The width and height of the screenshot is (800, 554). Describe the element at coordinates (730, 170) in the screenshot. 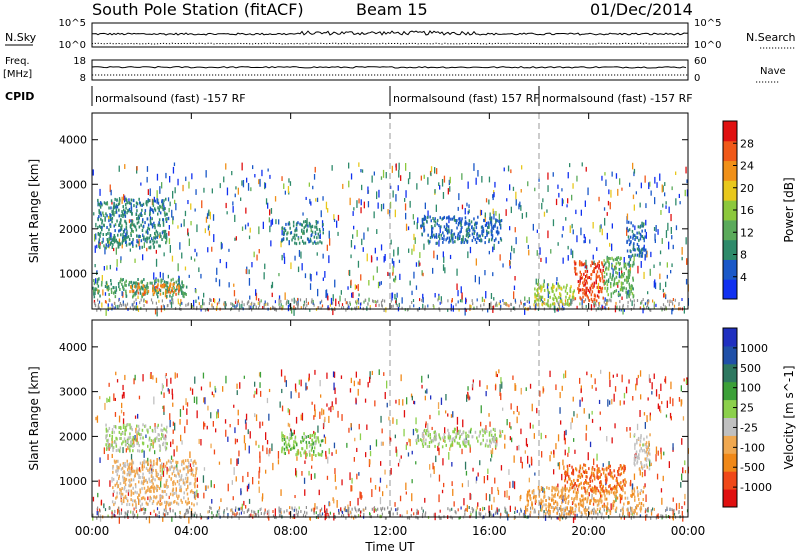

I see `colorbar-segment` at that location.